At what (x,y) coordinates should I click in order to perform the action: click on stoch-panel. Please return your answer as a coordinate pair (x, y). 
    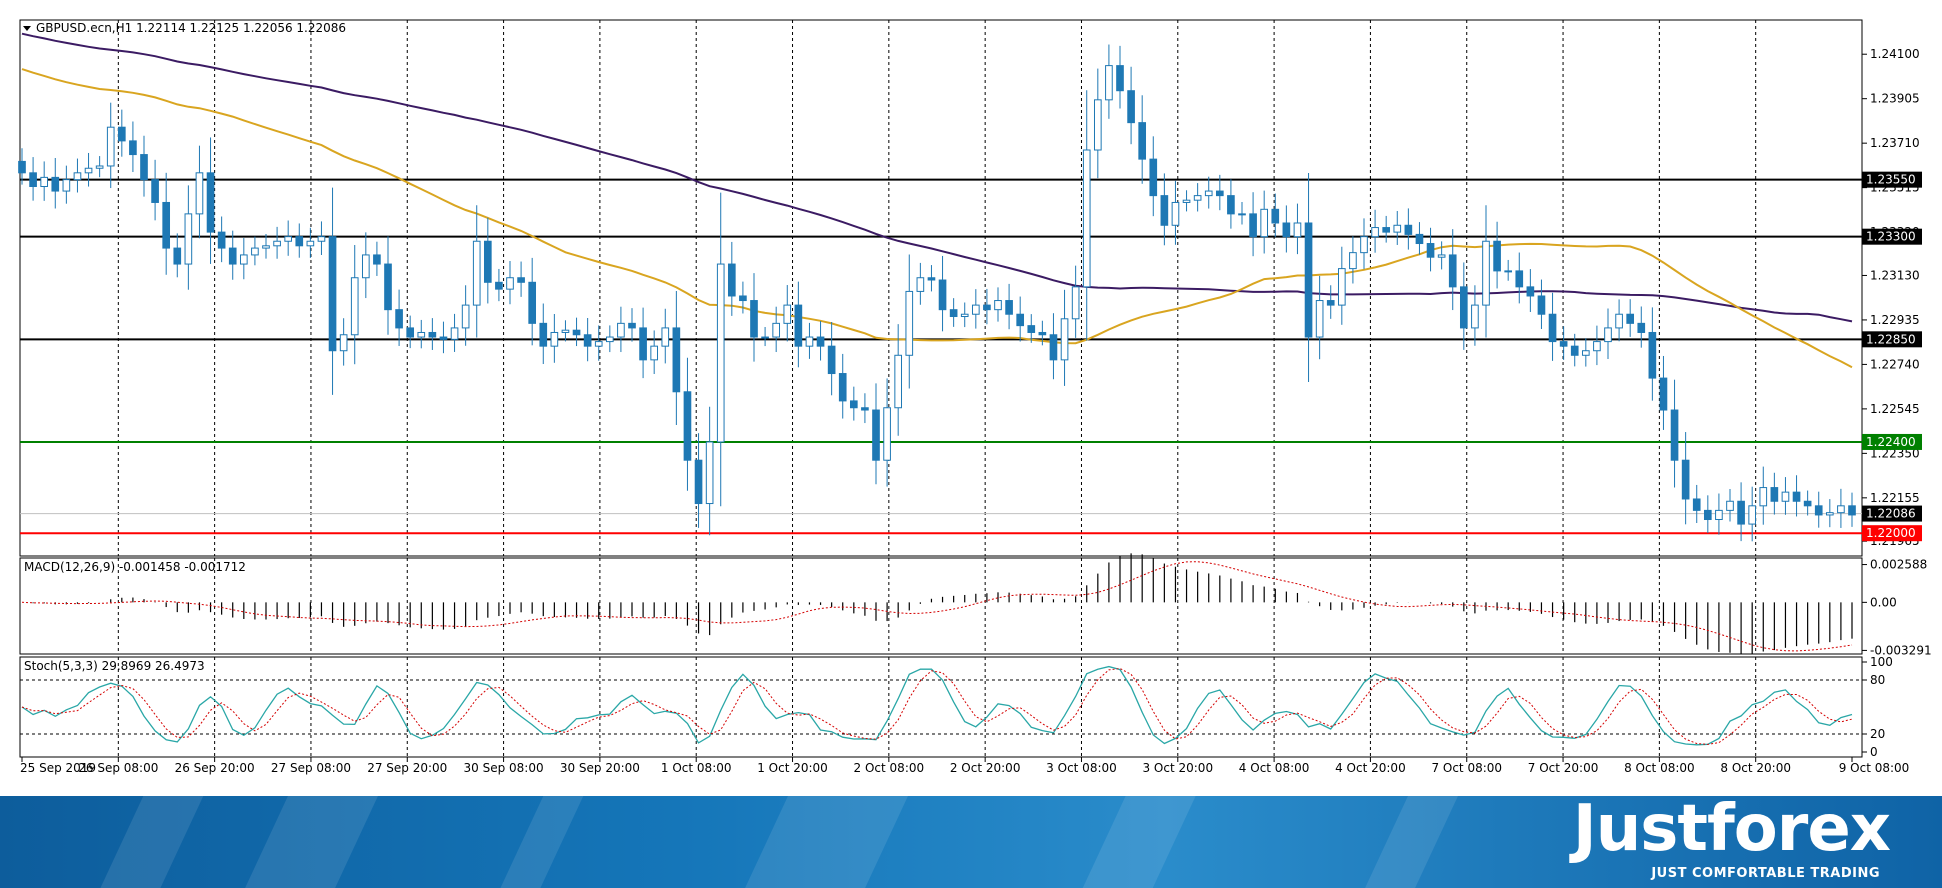
    Looking at the image, I should click on (941, 707).